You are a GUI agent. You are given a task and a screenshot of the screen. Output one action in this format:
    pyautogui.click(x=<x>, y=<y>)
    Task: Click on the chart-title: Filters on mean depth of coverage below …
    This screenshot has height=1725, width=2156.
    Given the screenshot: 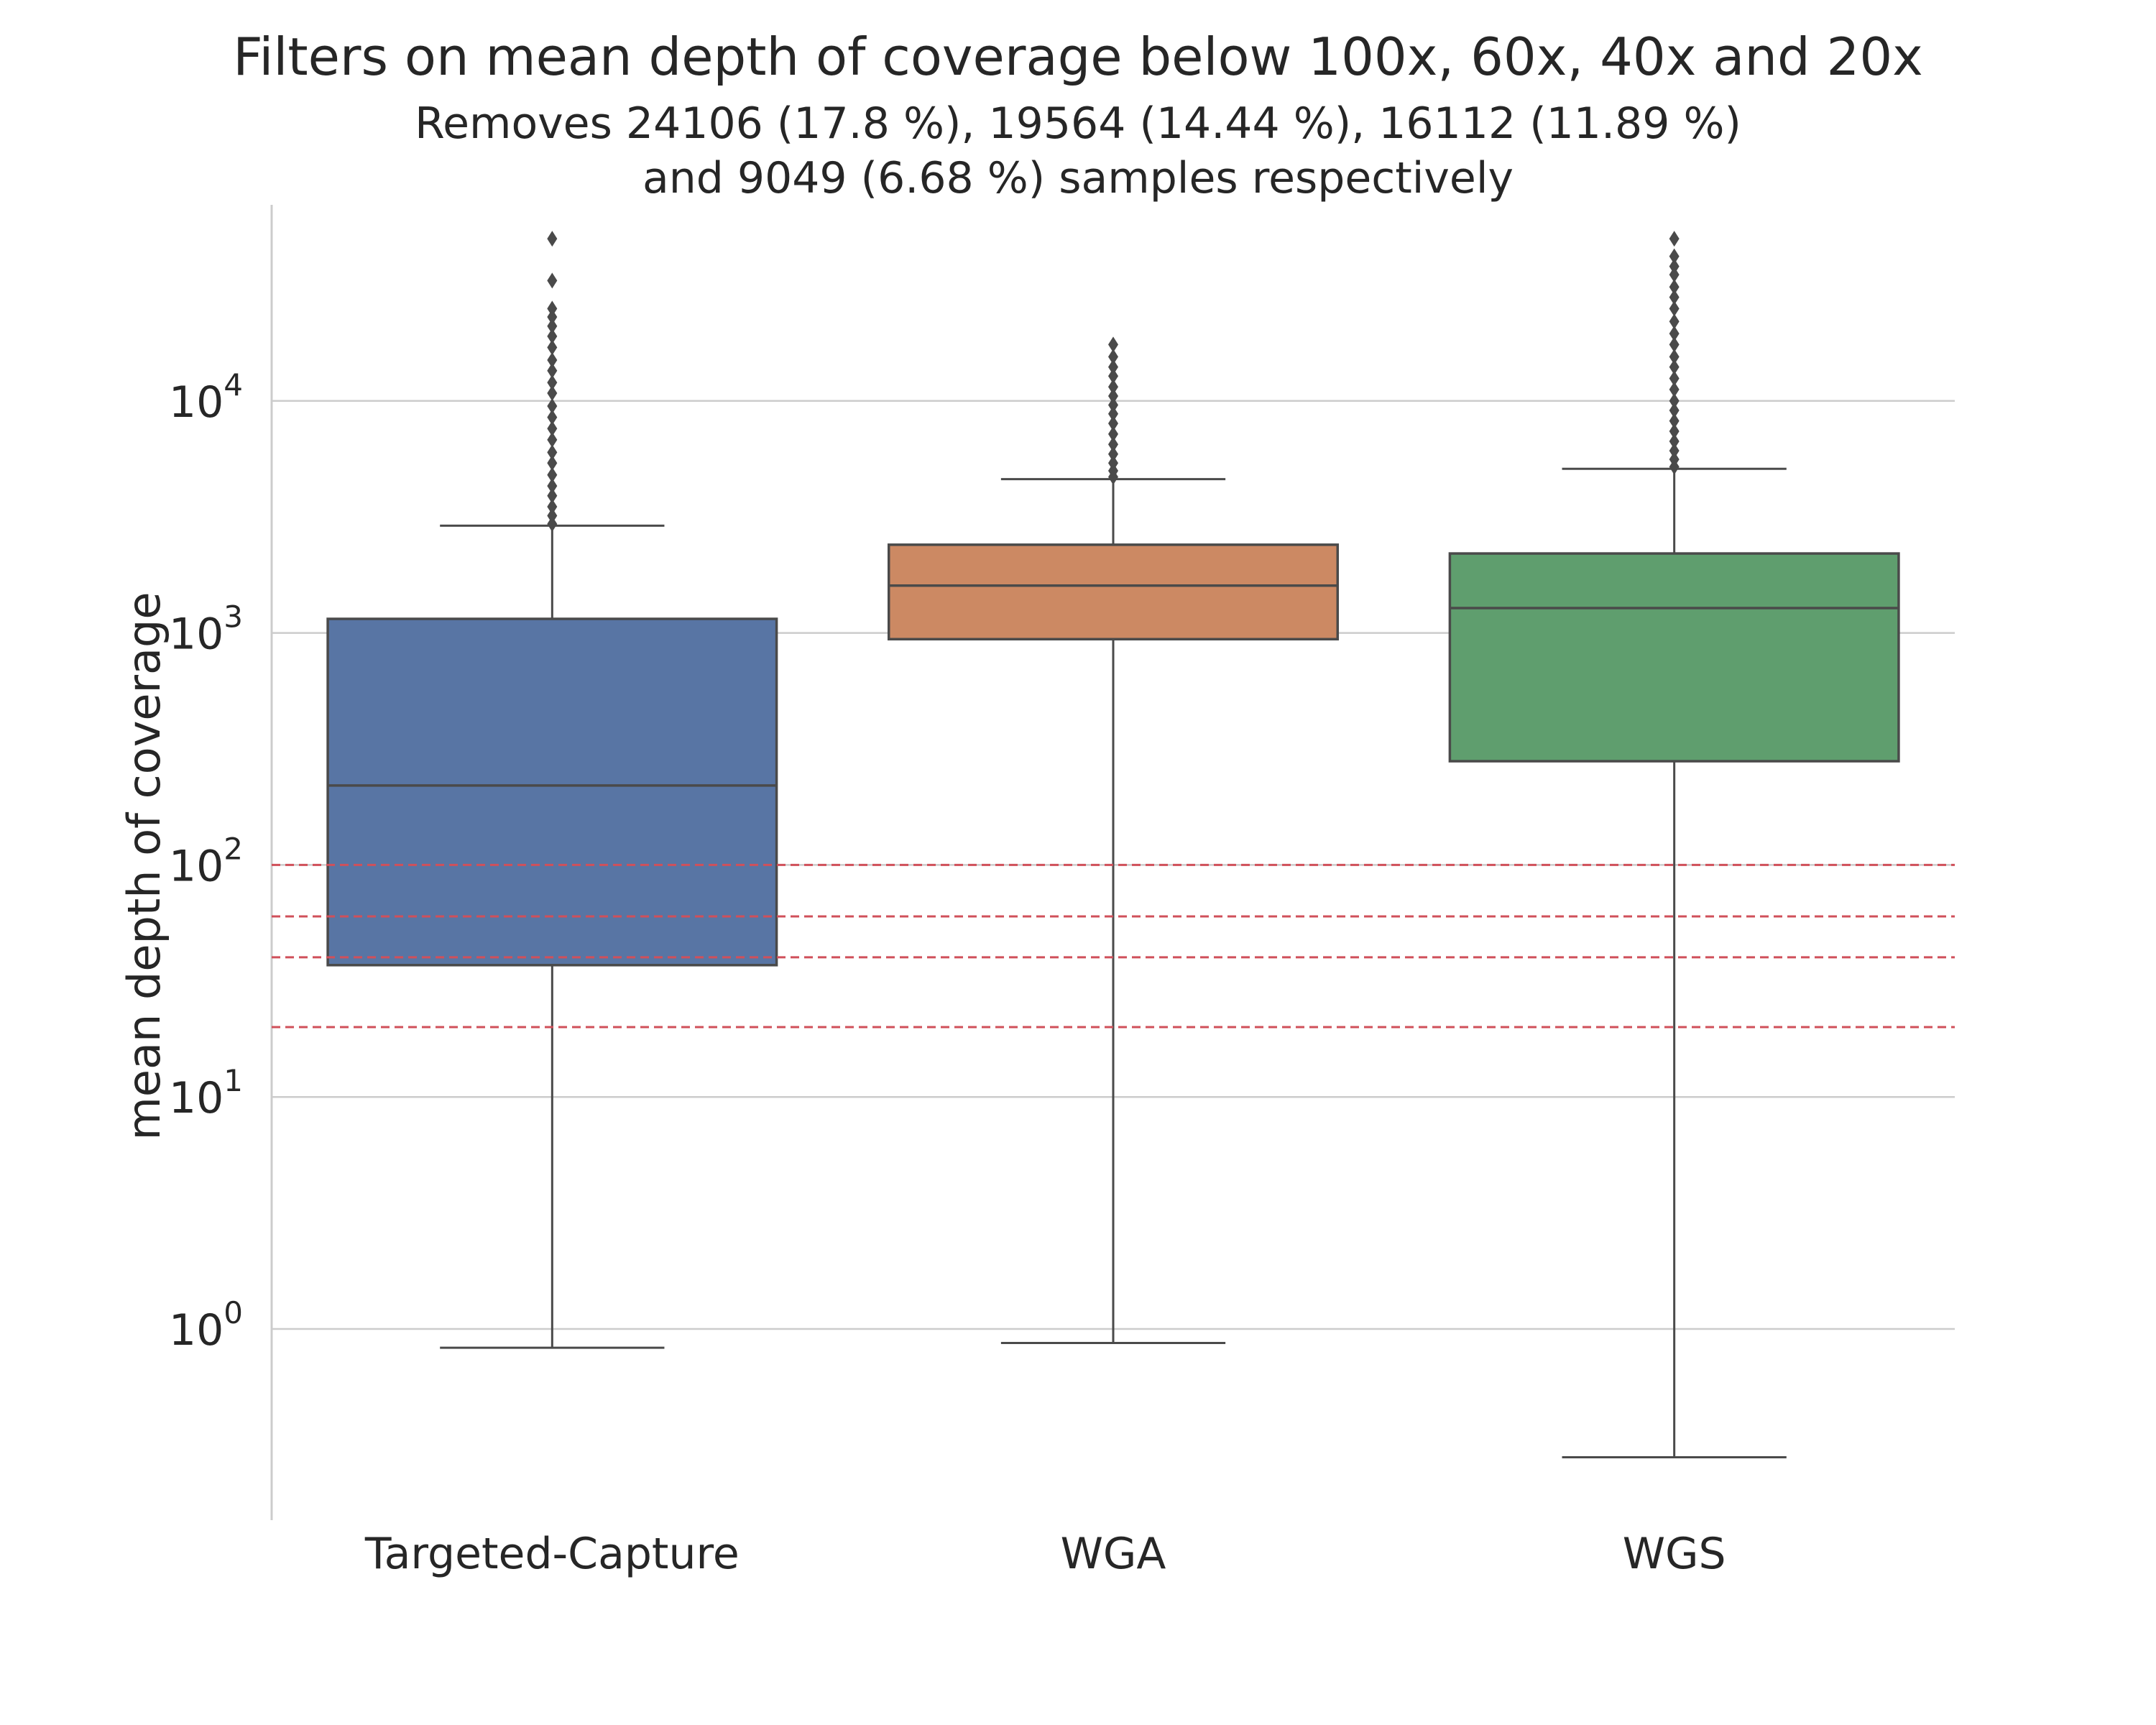 What is the action you would take?
    pyautogui.click(x=1078, y=57)
    